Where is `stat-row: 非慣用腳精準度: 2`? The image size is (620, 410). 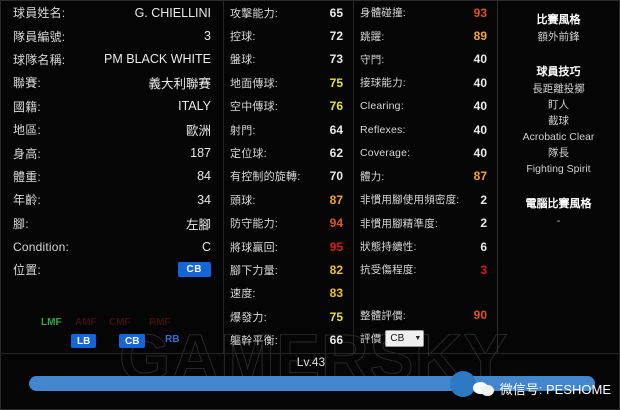
stat-row: 非慣用腳精準度: 2 is located at coordinates (424, 223).